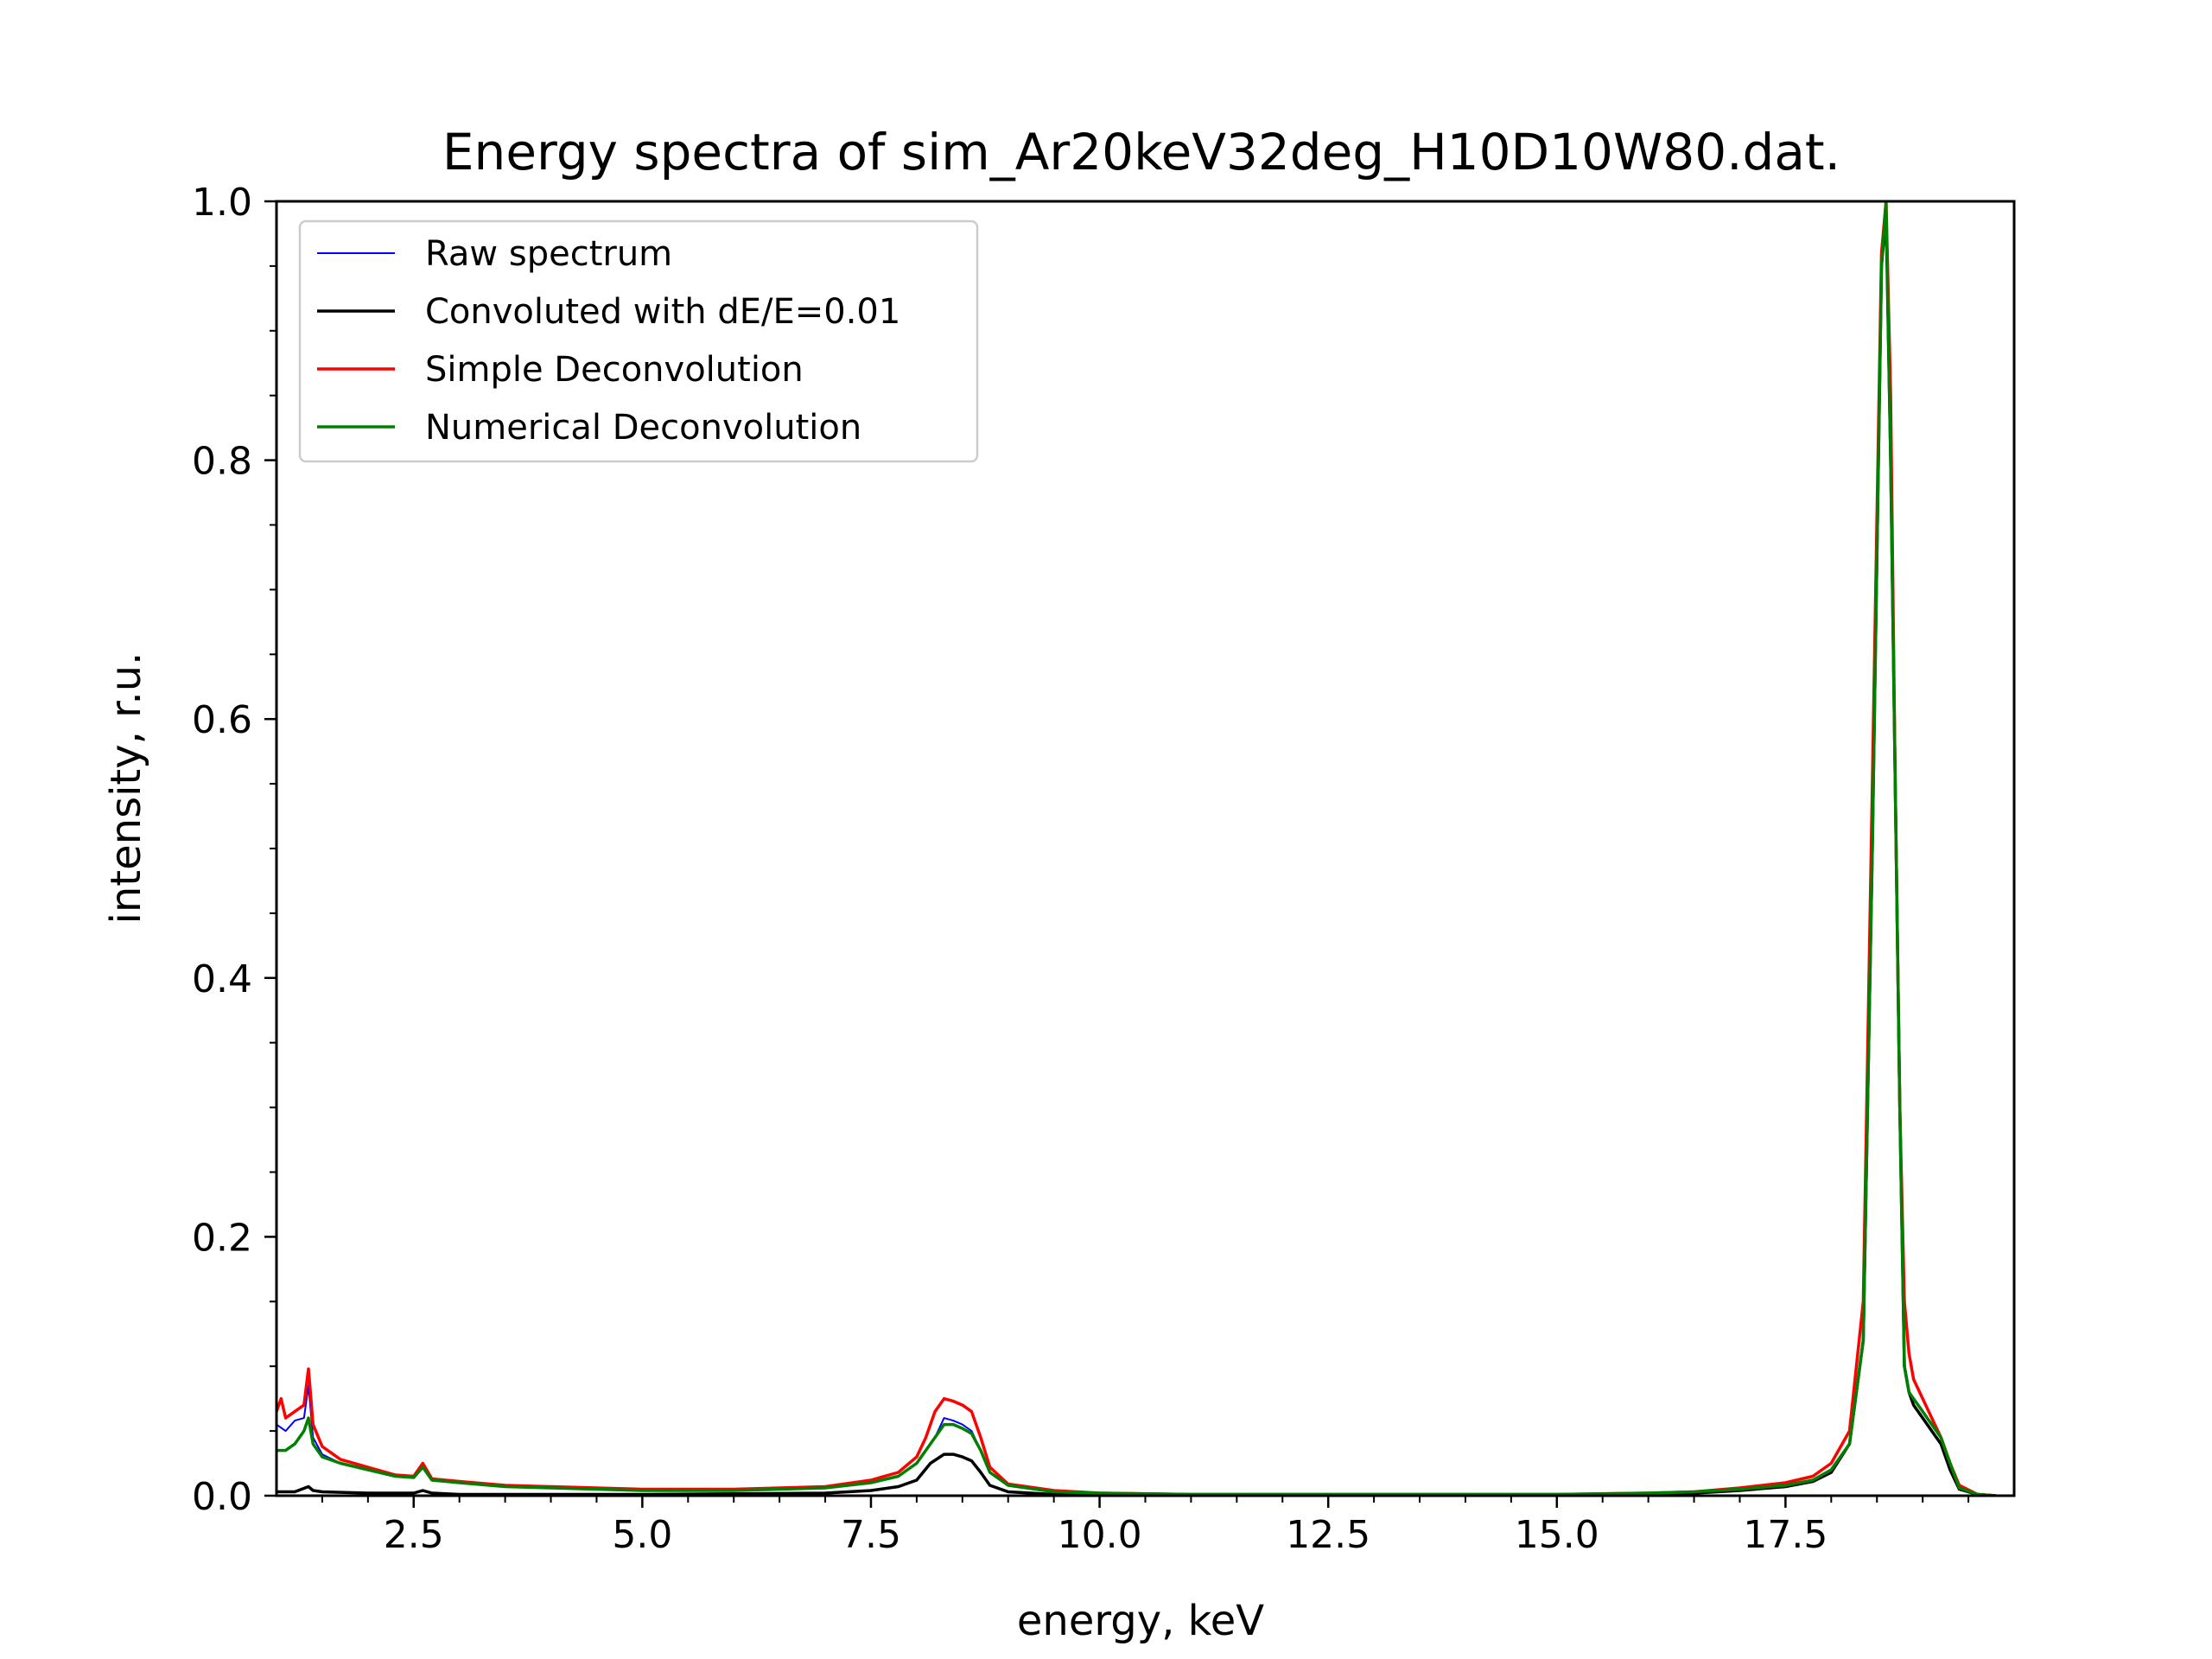 This screenshot has width=2212, height=1659. I want to click on y-tick-label: 0.4, so click(222, 979).